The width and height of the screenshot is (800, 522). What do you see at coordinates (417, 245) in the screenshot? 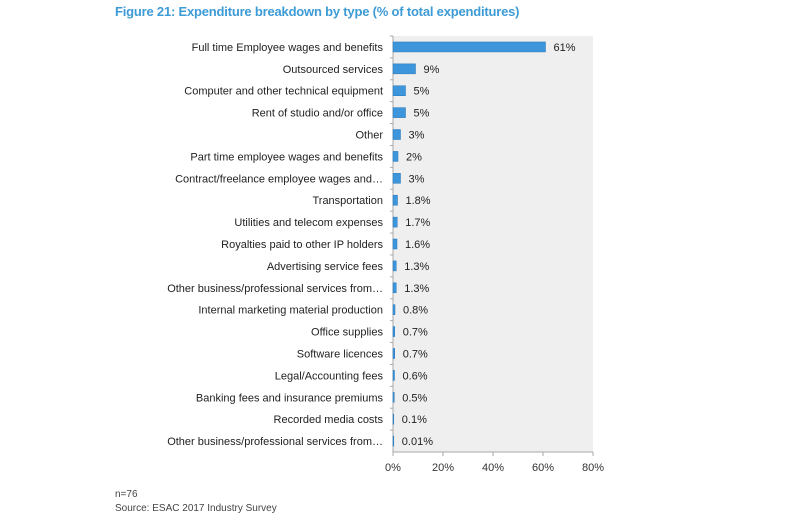
I see `value-label: 1.6%` at bounding box center [417, 245].